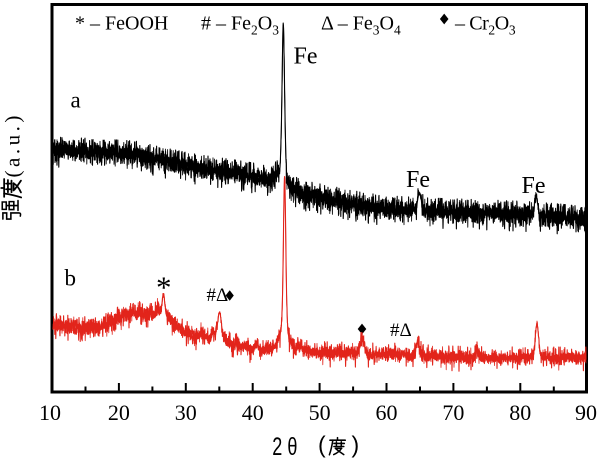 The width and height of the screenshot is (600, 463). I want to click on svg-text: b, so click(71, 278).